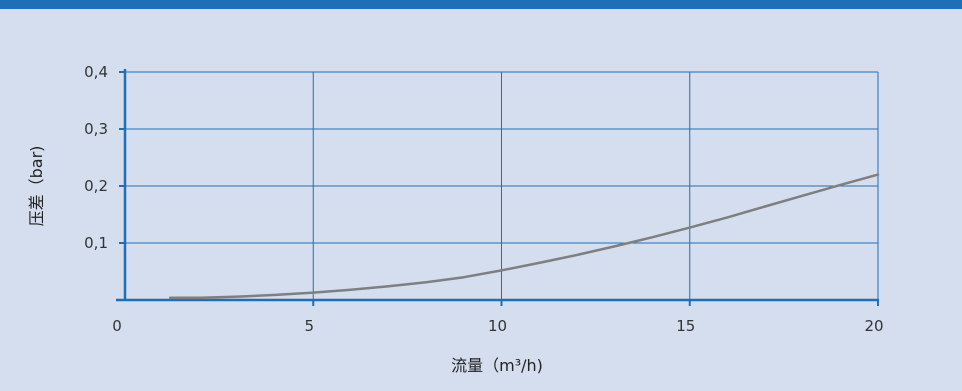 This screenshot has width=962, height=391. I want to click on y-tick-label-0: 0,1, so click(96, 243).